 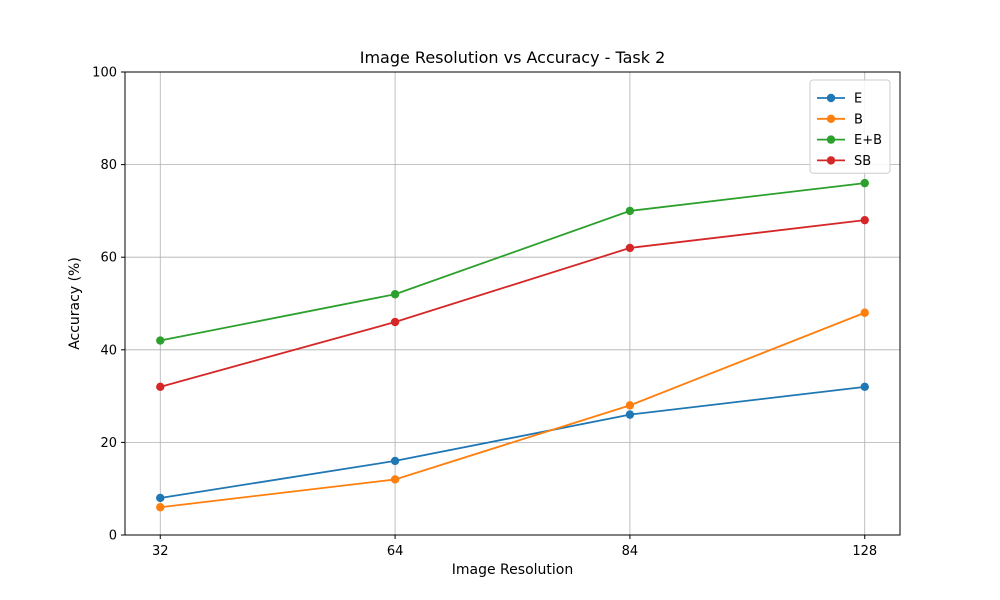 What do you see at coordinates (858, 119) in the screenshot?
I see `legend-label: B` at bounding box center [858, 119].